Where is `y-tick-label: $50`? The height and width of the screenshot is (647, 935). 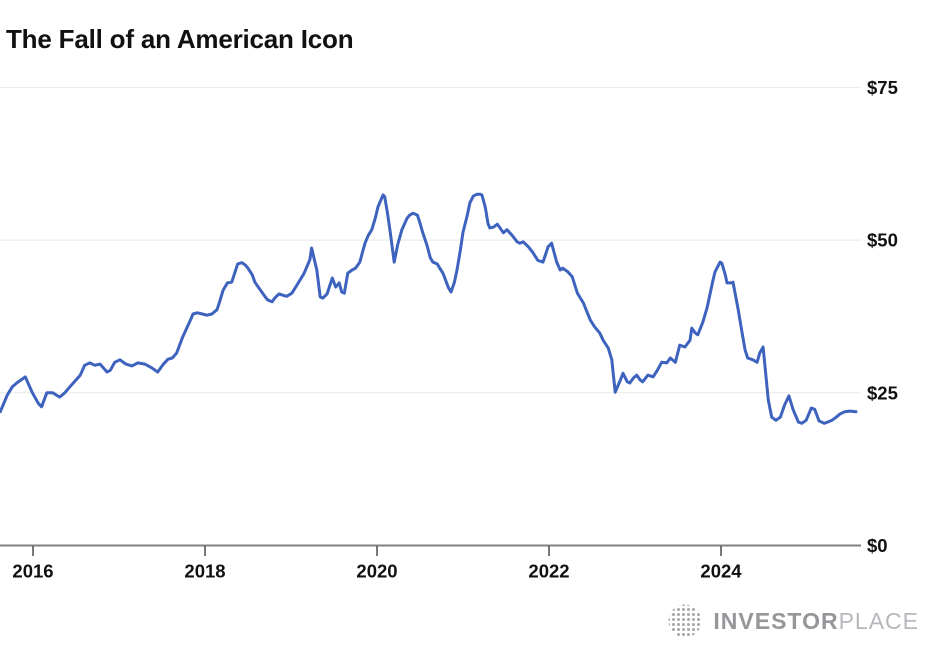
y-tick-label: $50 is located at coordinates (882, 240).